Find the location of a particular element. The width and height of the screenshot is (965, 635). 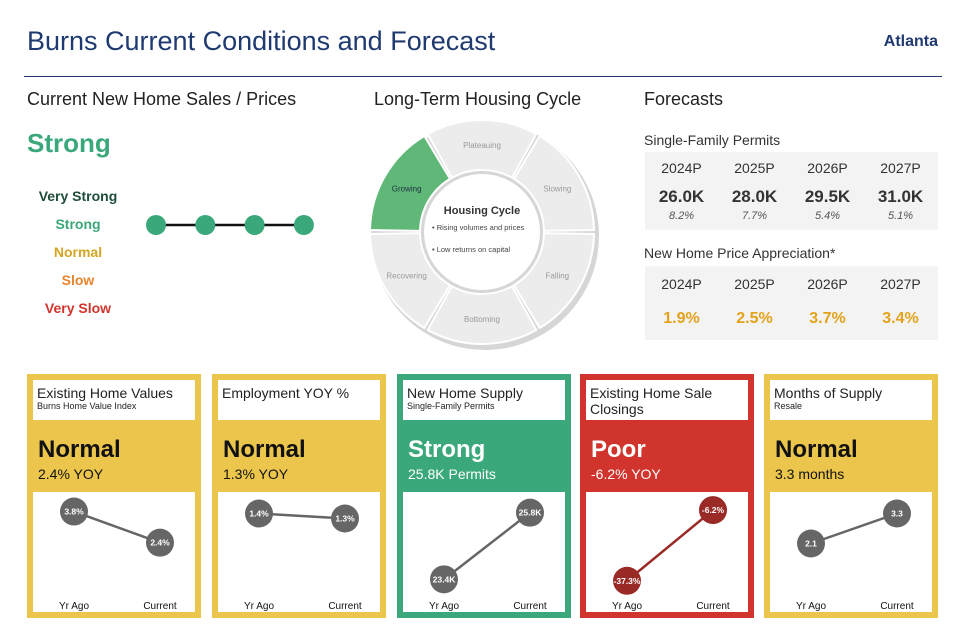

level-label: Very Slow is located at coordinates (78, 308).